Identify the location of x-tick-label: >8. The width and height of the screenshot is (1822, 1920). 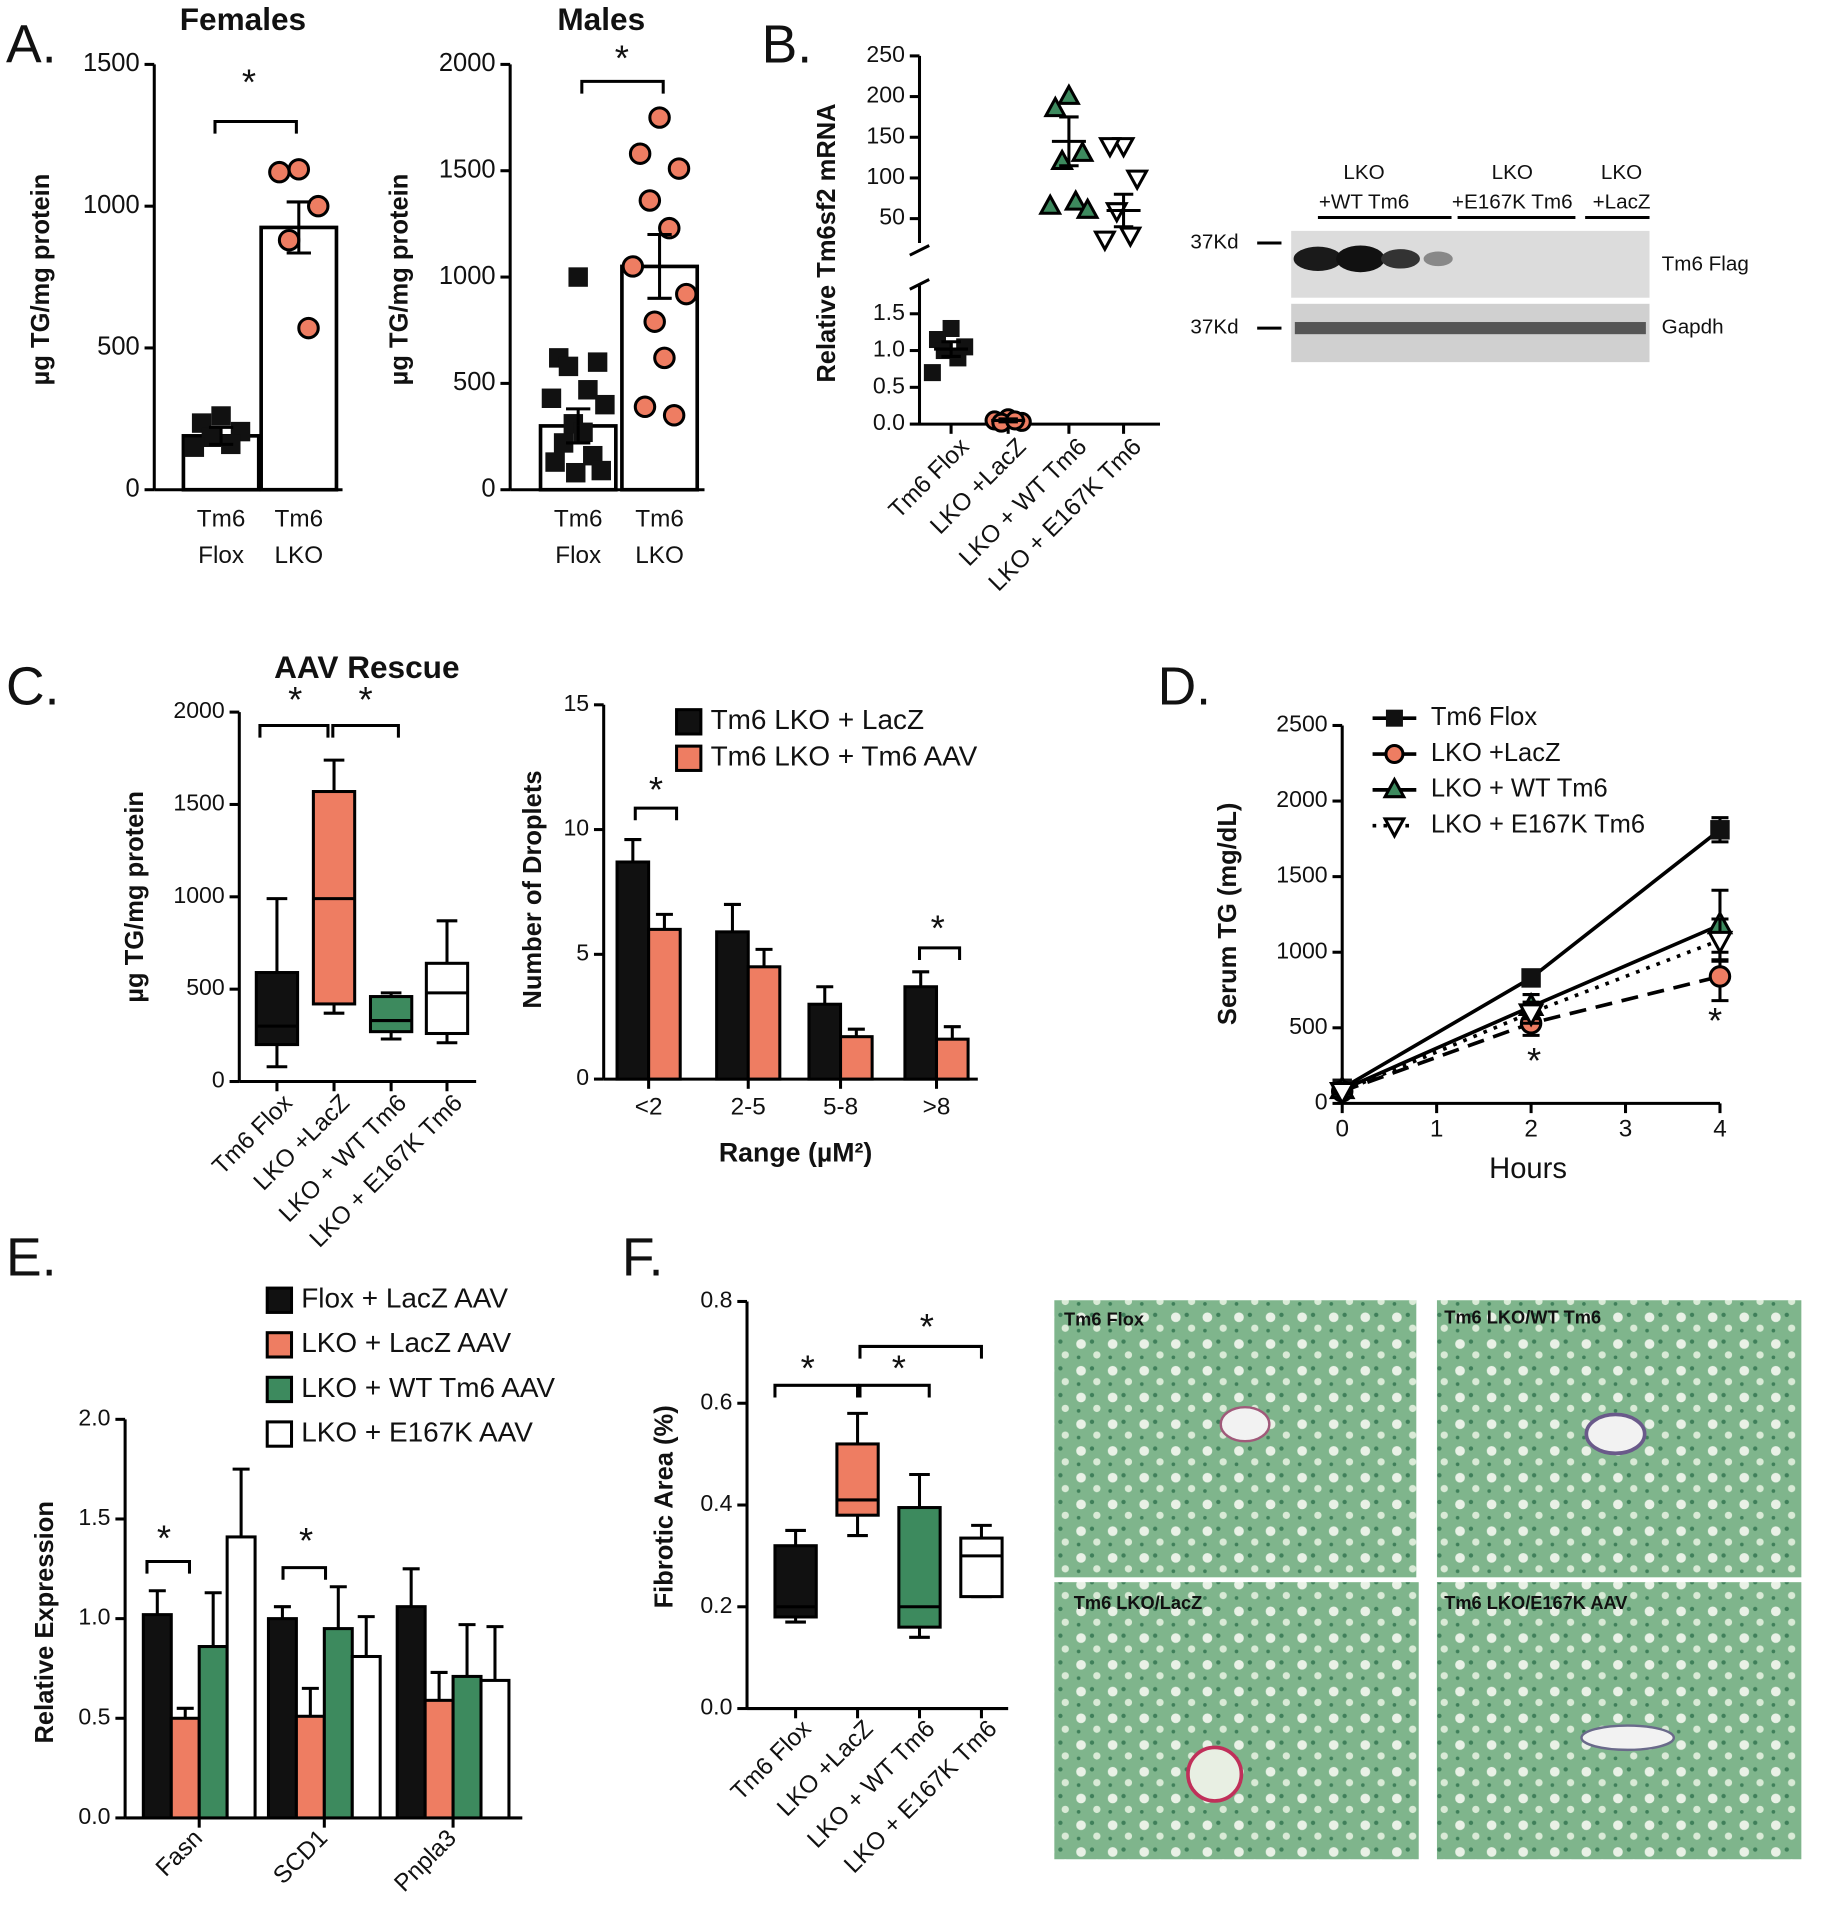
(937, 1107).